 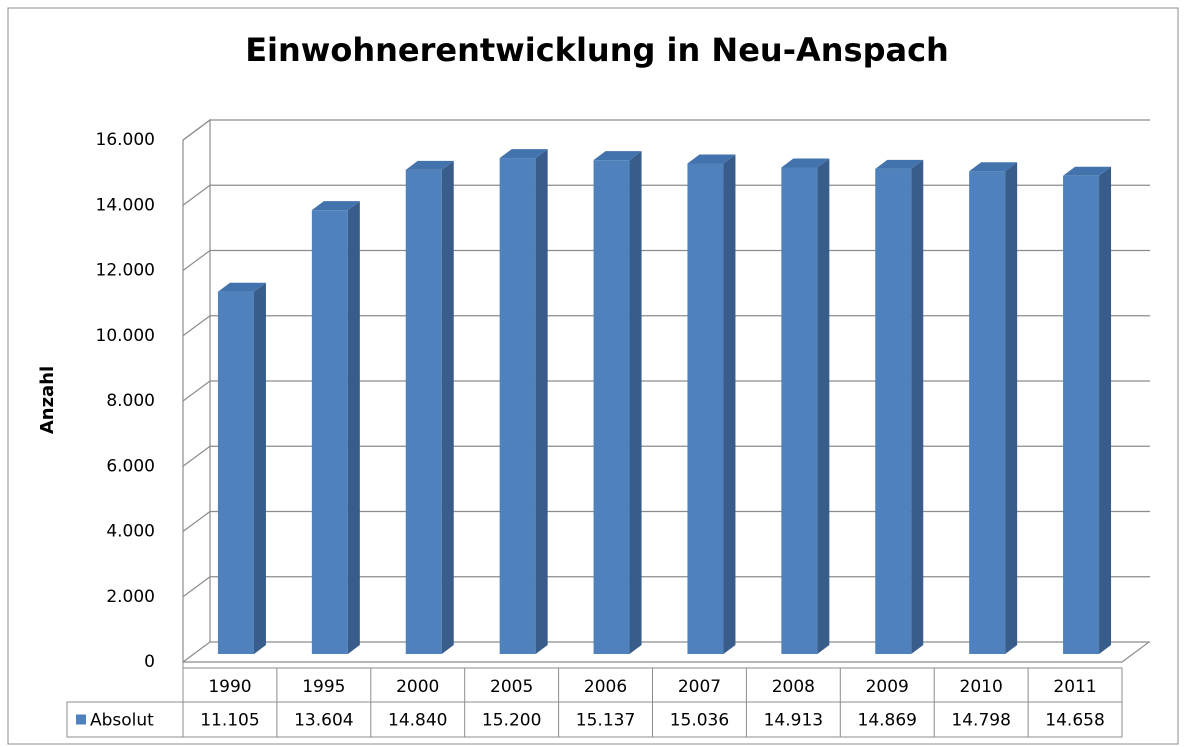 I want to click on y-tick-label: 8.000, so click(x=130, y=401).